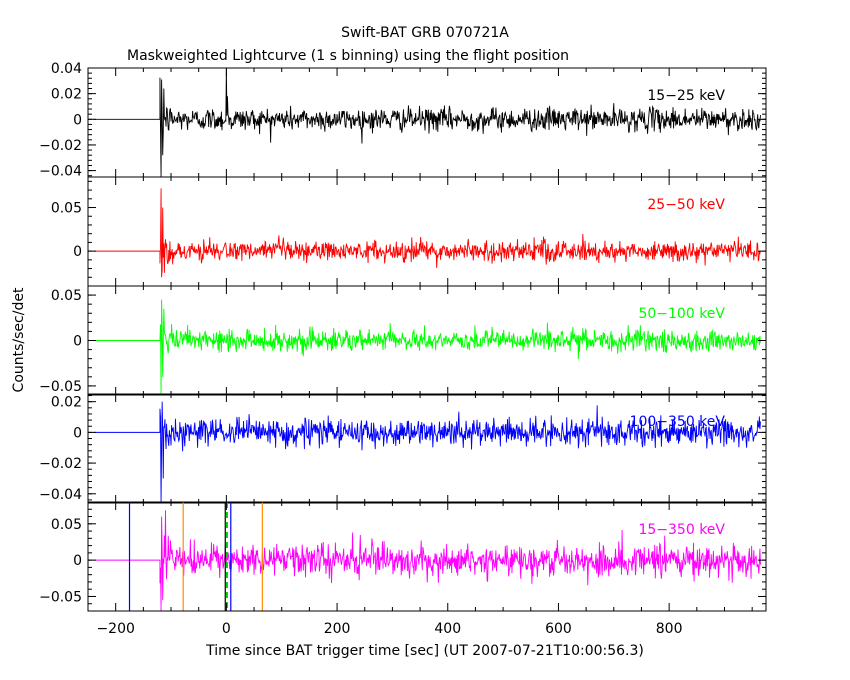 The height and width of the screenshot is (680, 850). What do you see at coordinates (77, 252) in the screenshot?
I see `y-tick-label-1-0: 0` at bounding box center [77, 252].